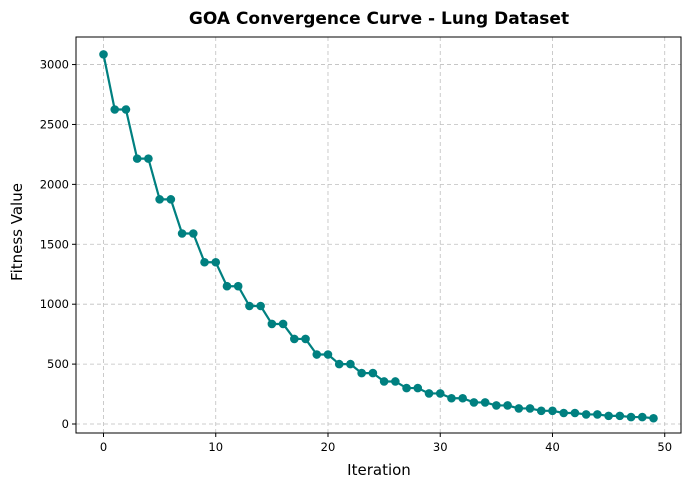  I want to click on x-axis-title: Iteration, so click(379, 470).